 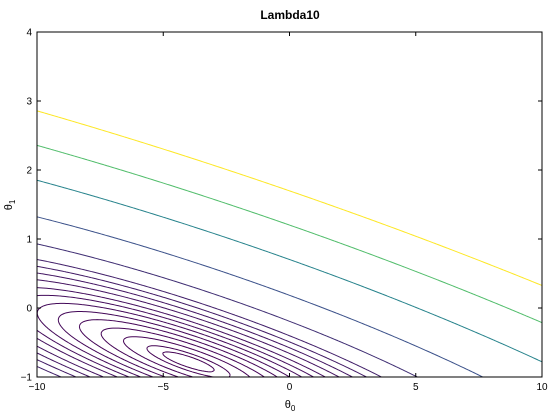 I want to click on y-axis-label-base: θ, so click(x=9, y=207).